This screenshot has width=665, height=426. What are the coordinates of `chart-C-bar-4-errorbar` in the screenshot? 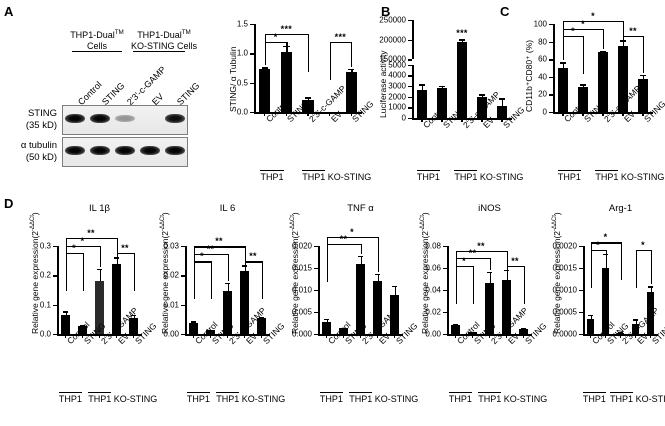 It's located at (644, 76).